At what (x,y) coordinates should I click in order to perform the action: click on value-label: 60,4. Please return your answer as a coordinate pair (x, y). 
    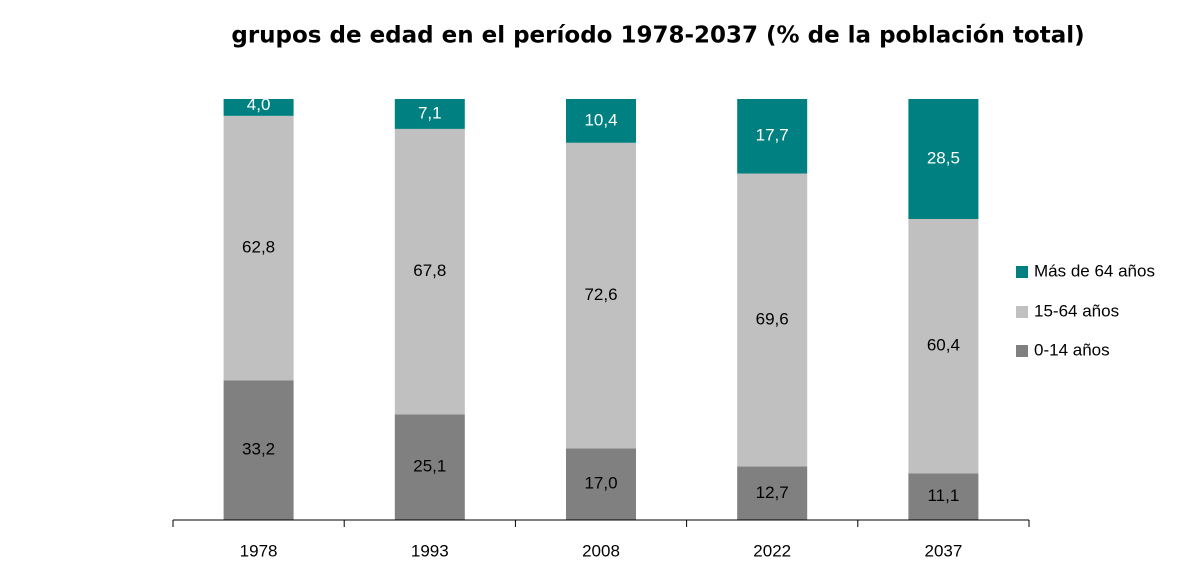
    Looking at the image, I should click on (943, 345).